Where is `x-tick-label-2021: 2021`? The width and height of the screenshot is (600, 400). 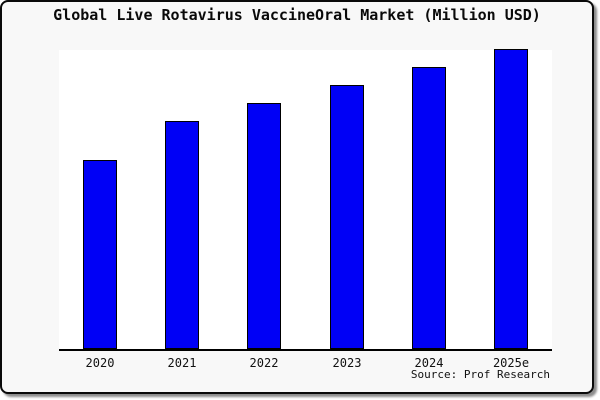
x-tick-label-2021: 2021 is located at coordinates (182, 363).